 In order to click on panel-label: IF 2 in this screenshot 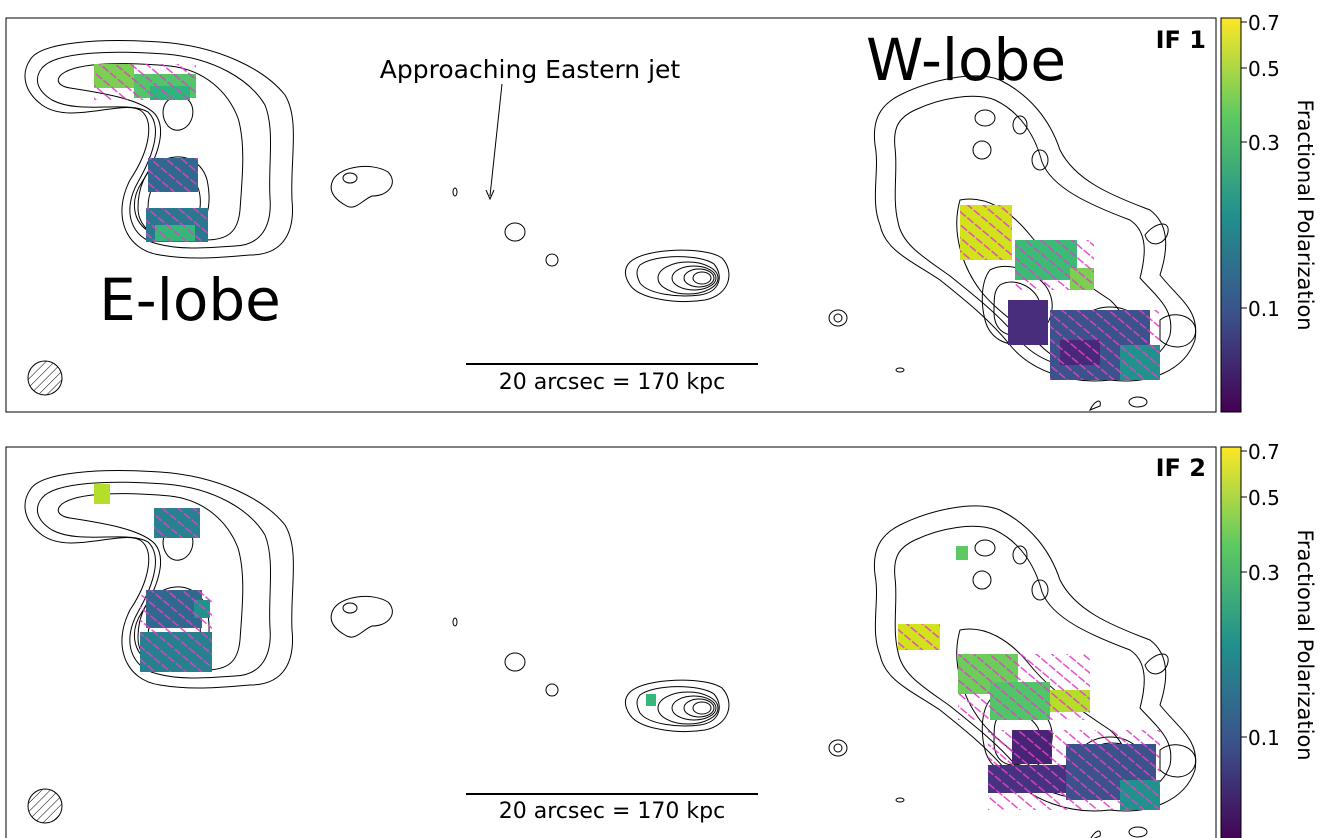, I will do `click(1181, 468)`.